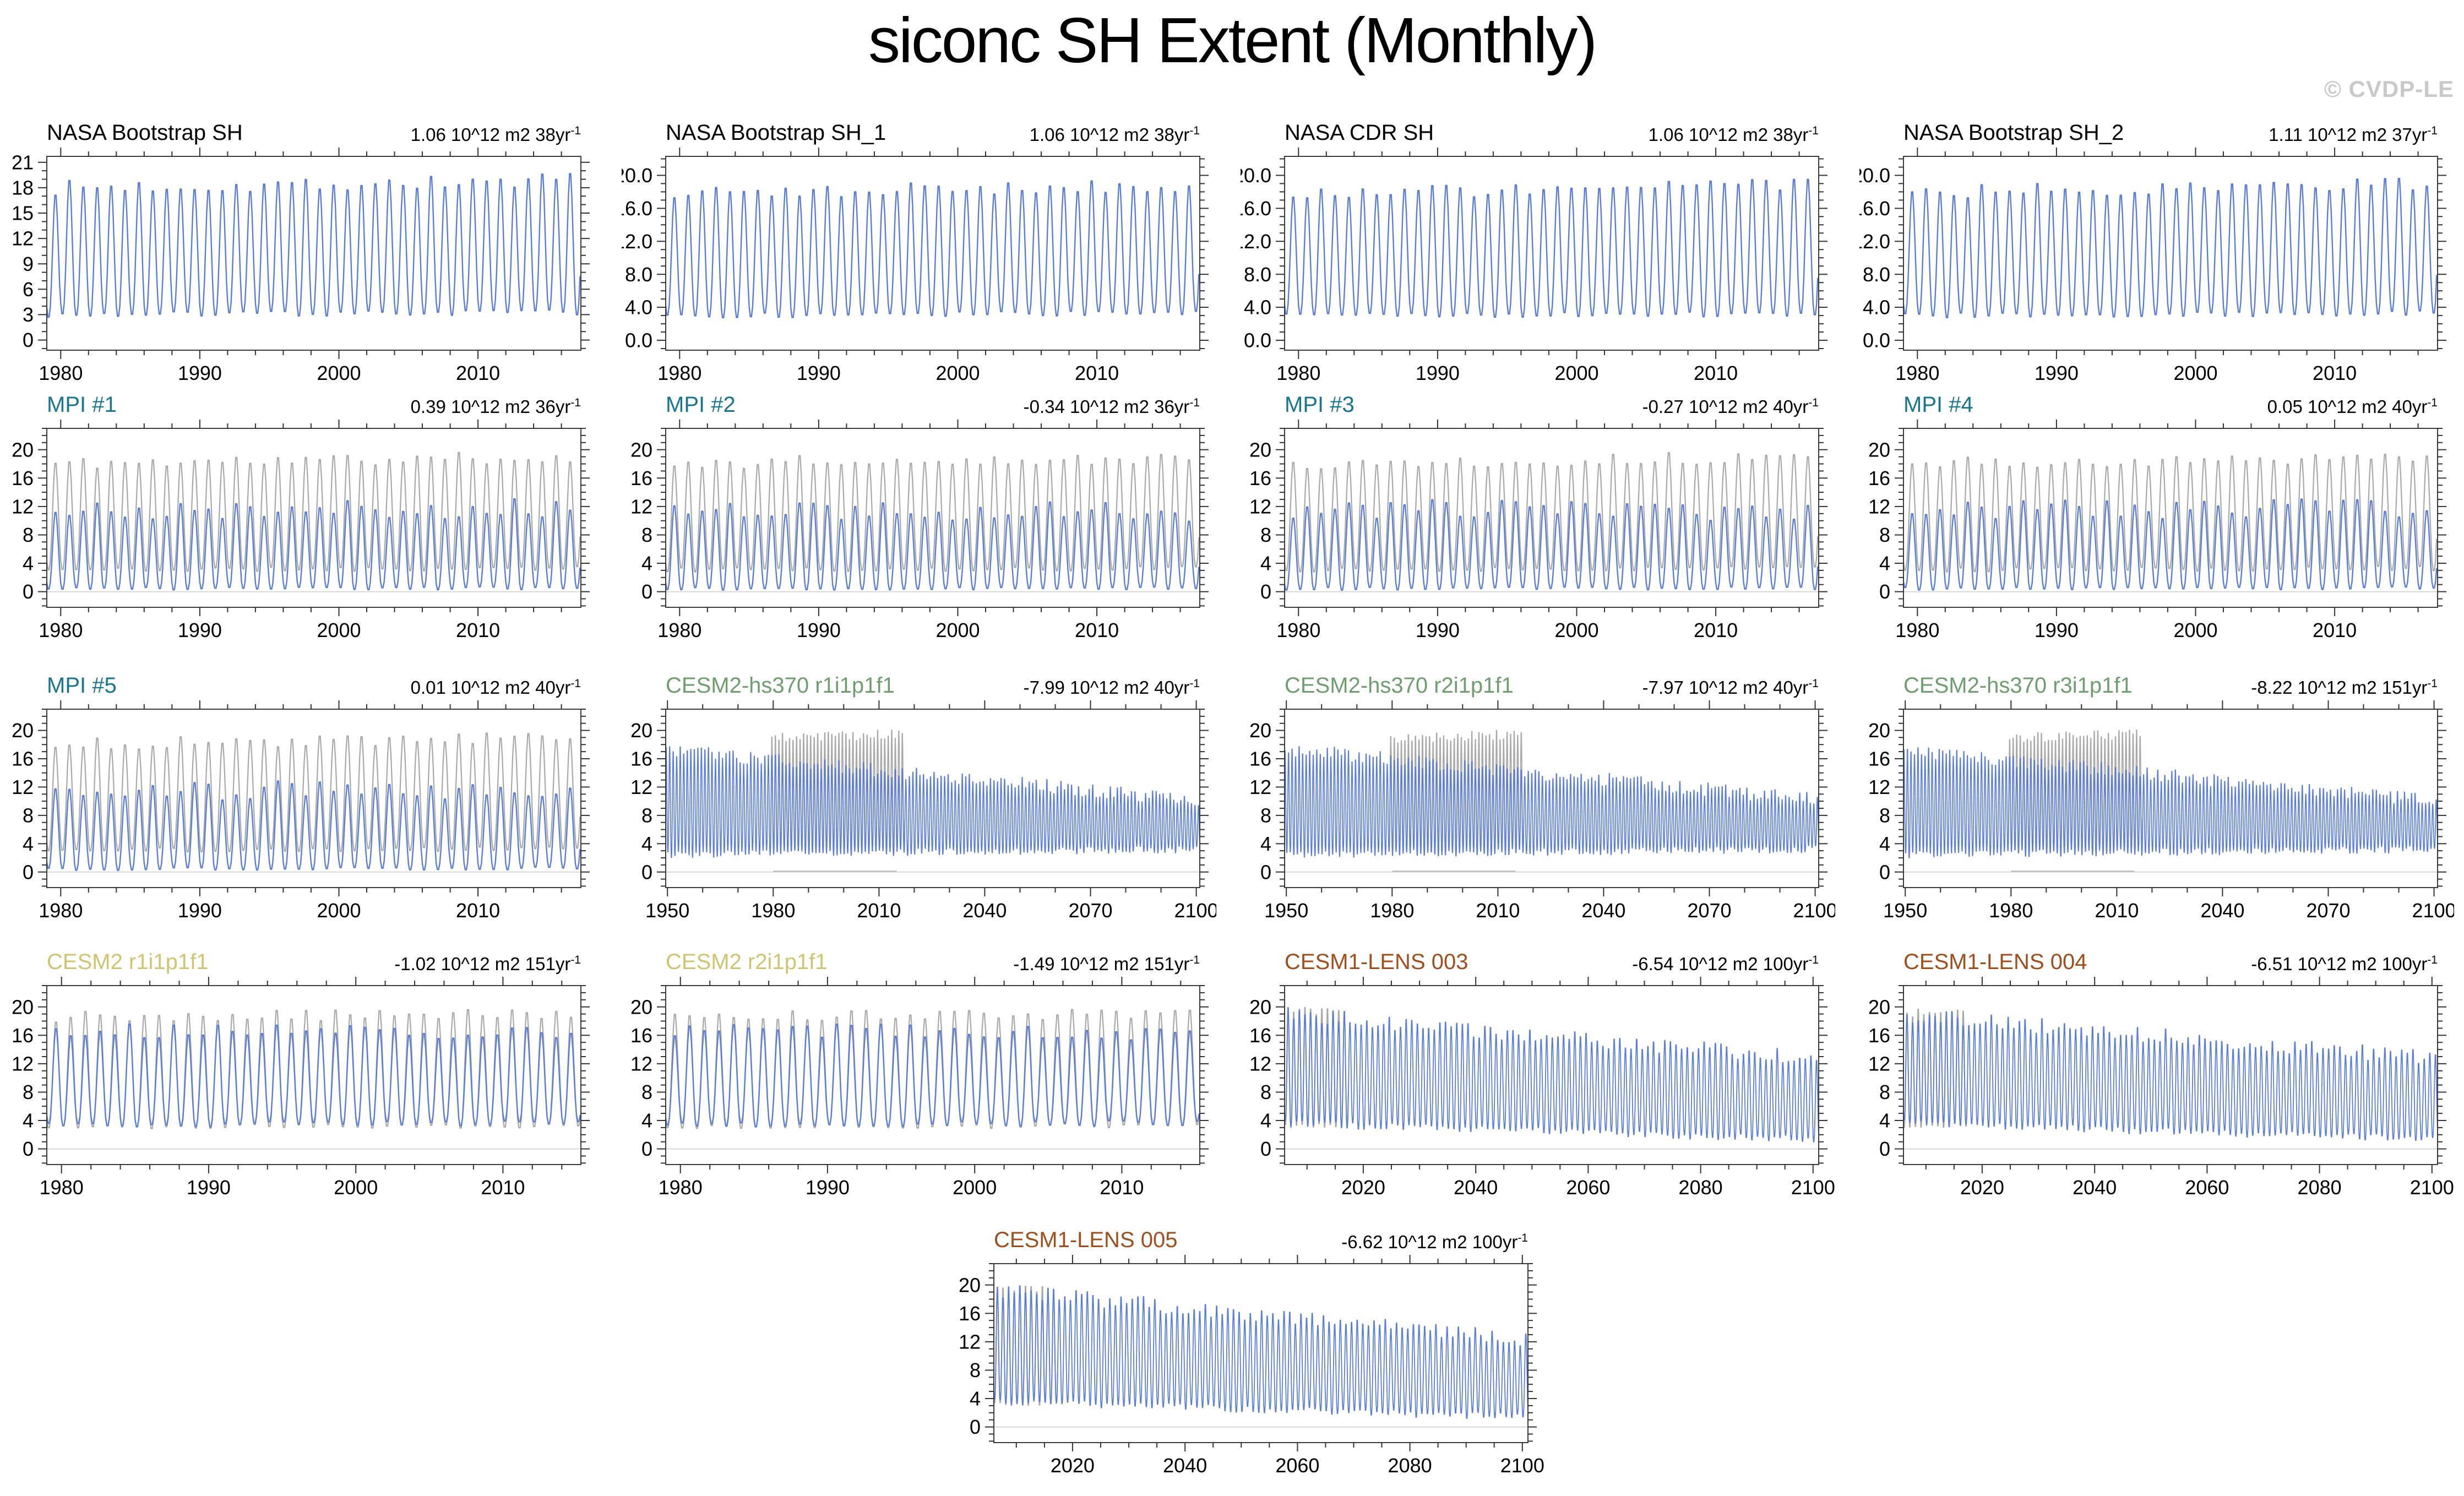  I want to click on panel-header: MPI #2 -0.34 10^12 m2 36yr-1, so click(919, 401).